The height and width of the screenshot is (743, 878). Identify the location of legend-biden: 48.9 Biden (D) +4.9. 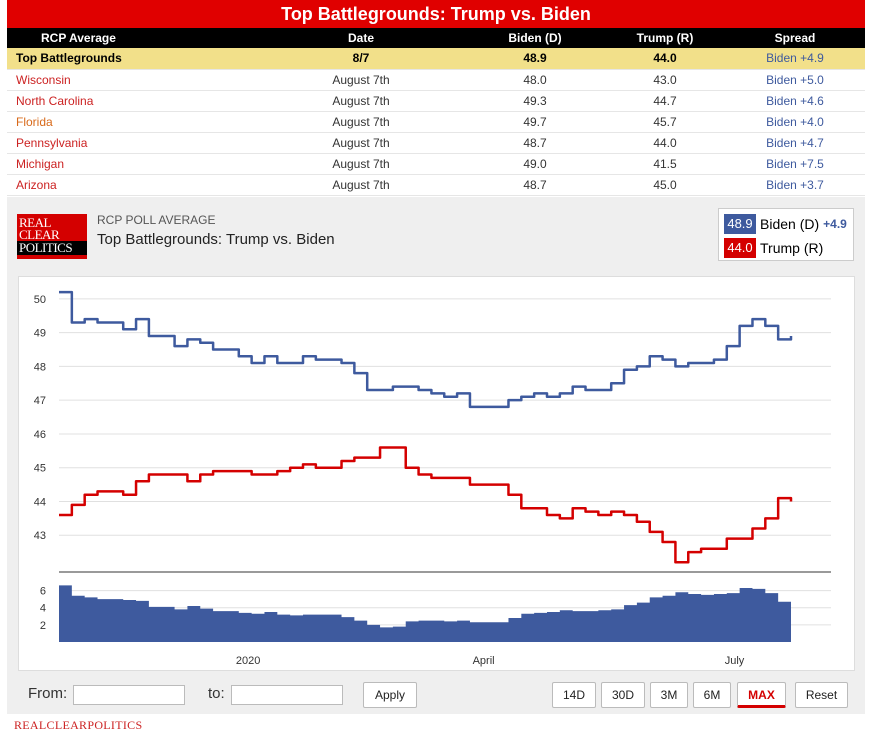
(785, 224).